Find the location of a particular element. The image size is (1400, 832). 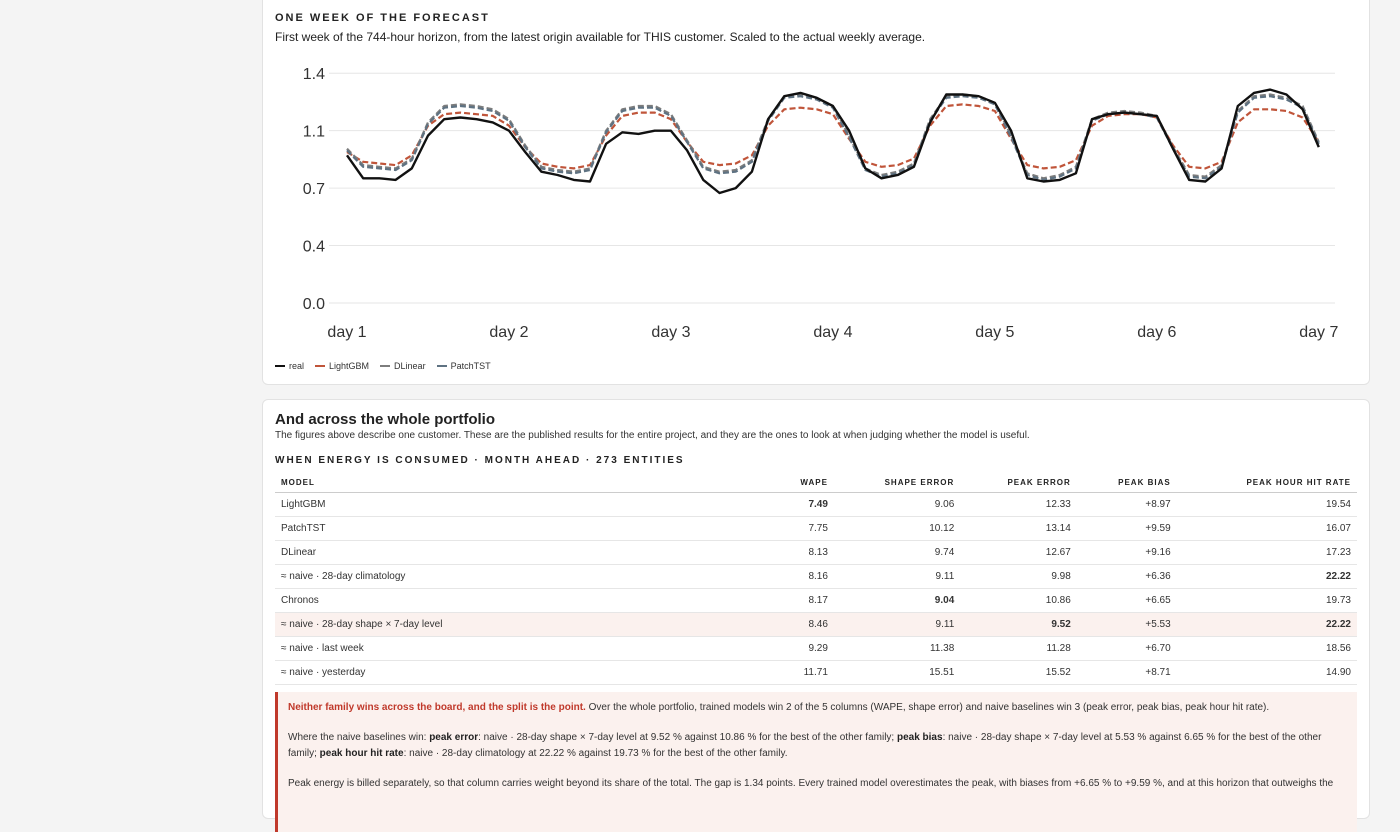

x-tick-label: day 1 is located at coordinates (346, 332).